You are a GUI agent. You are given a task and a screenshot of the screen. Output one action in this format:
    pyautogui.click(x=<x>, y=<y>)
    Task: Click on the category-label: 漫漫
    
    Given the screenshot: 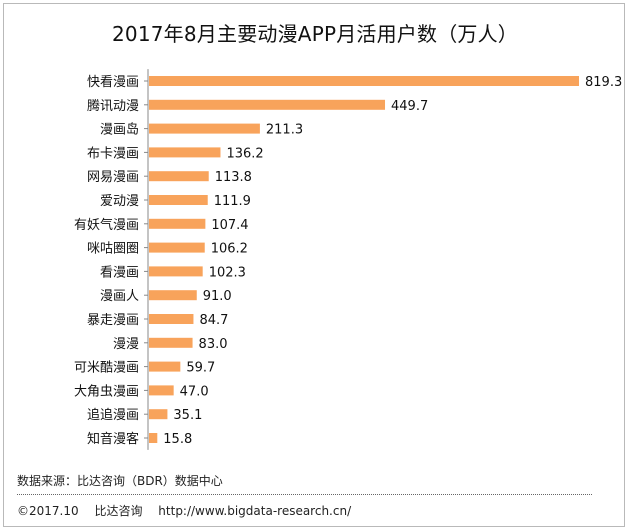 What is the action you would take?
    pyautogui.click(x=126, y=344)
    